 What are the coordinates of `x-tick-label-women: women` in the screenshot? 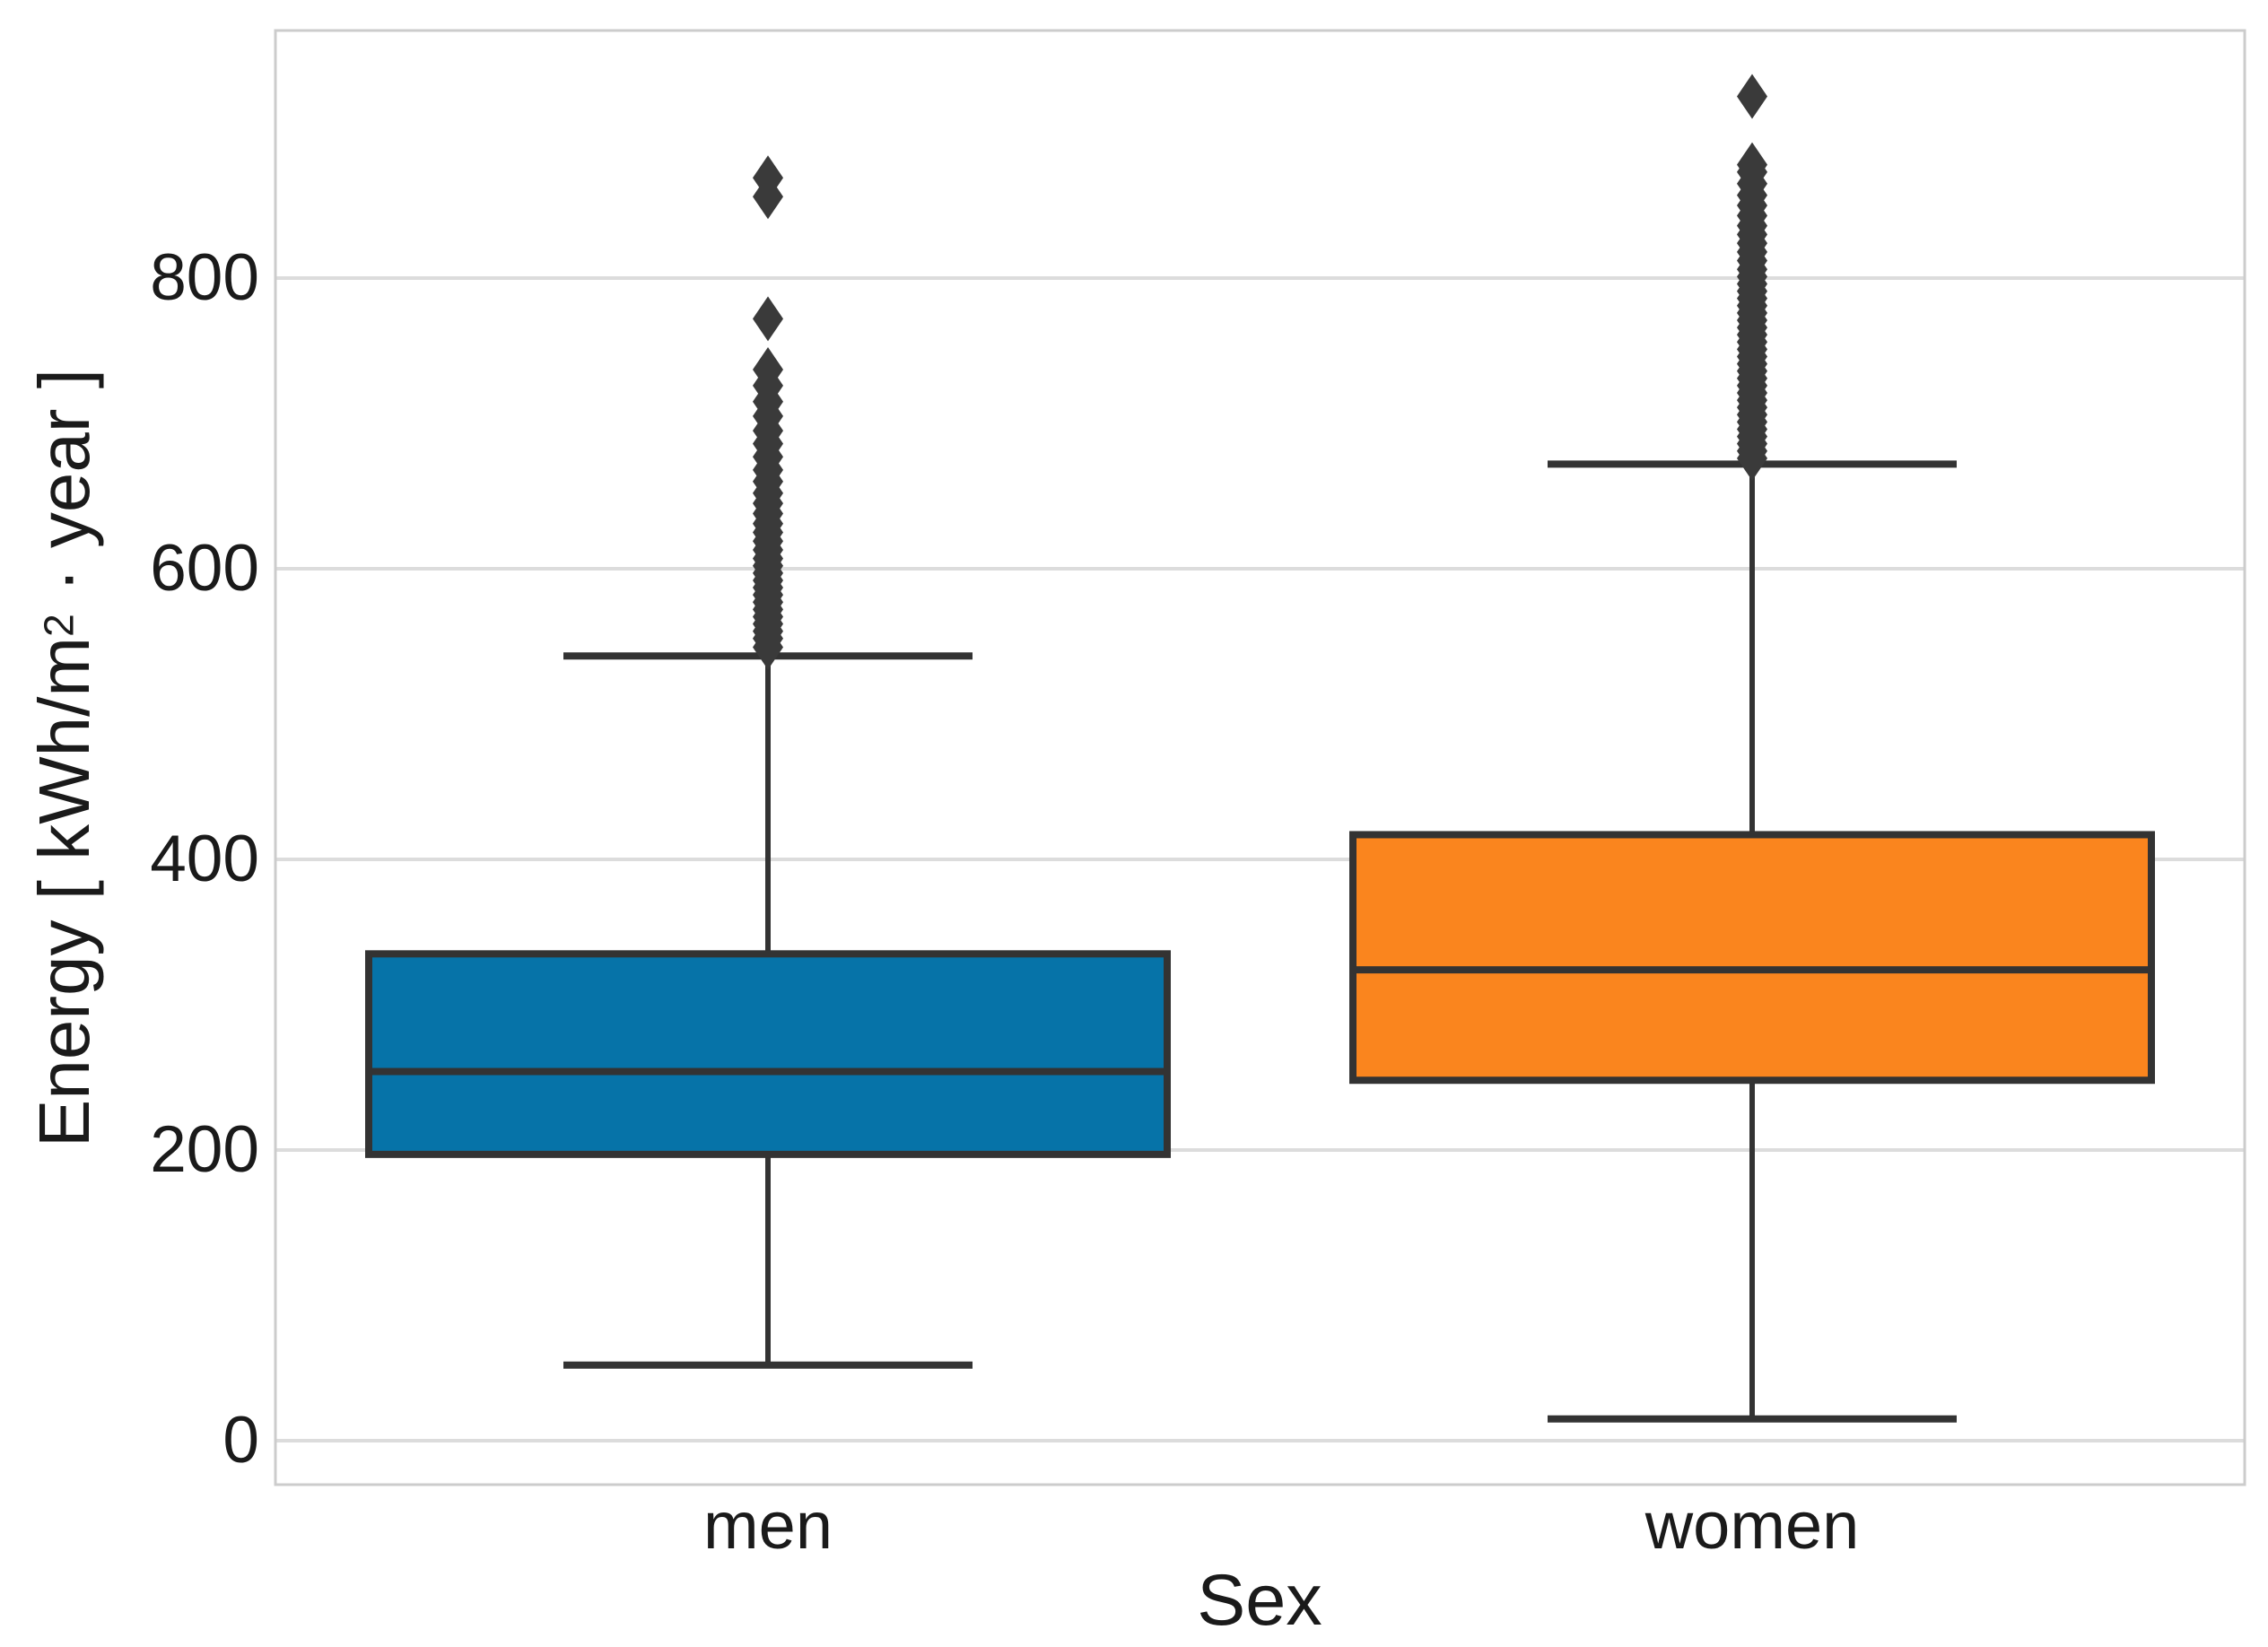 It's located at (1752, 1525).